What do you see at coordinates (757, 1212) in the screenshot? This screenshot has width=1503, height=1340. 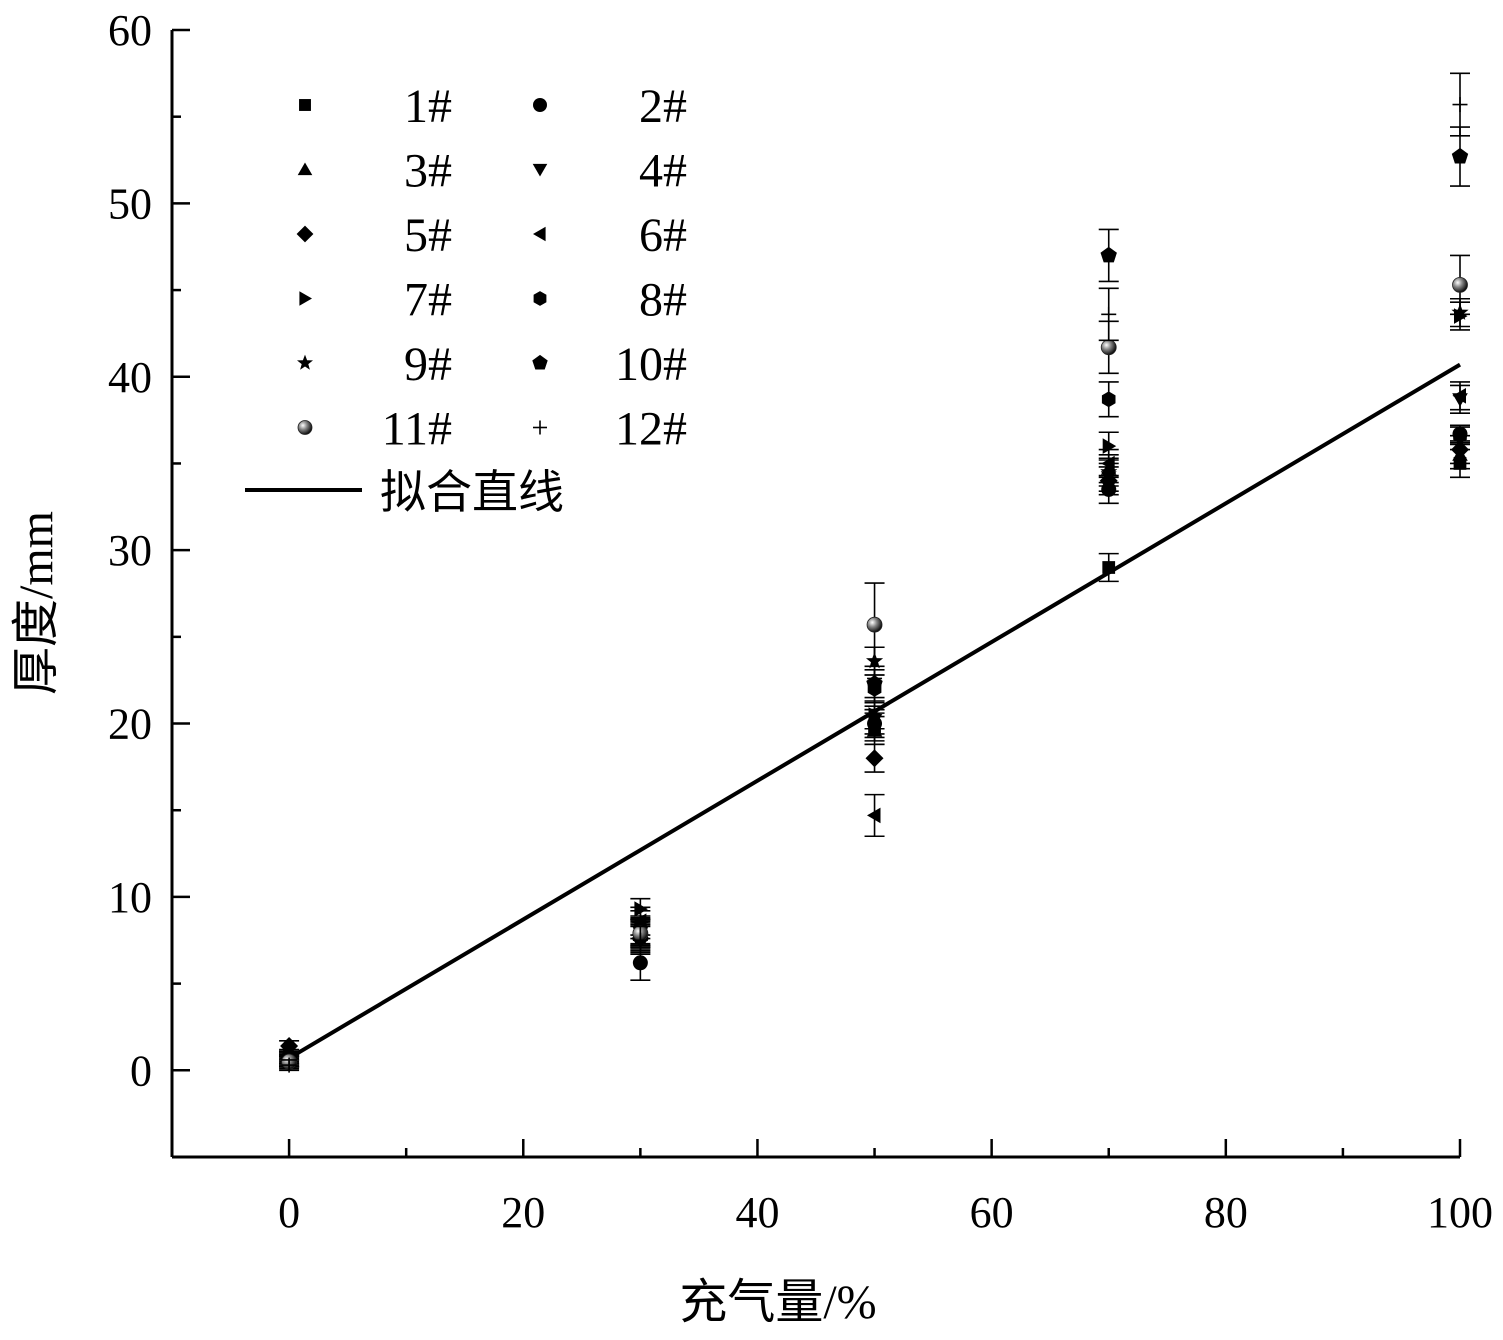 I see `x-tick-label: 40` at bounding box center [757, 1212].